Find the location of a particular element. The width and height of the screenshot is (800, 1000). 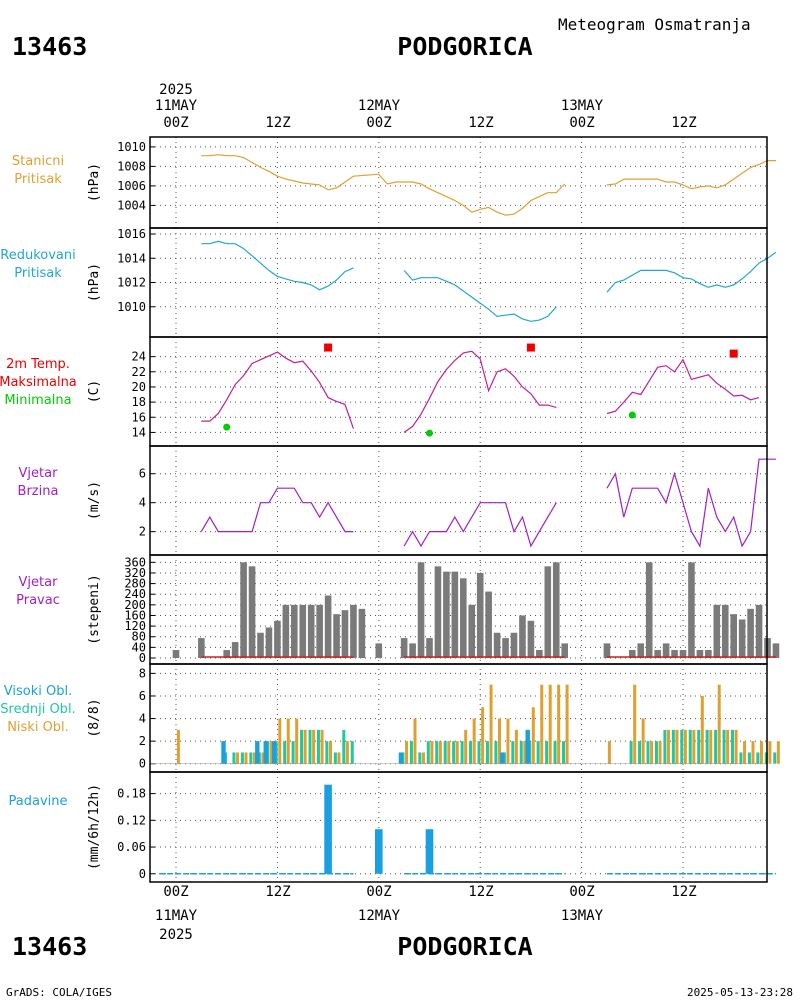

top-tick-label-2: 12Z is located at coordinates (277, 123).